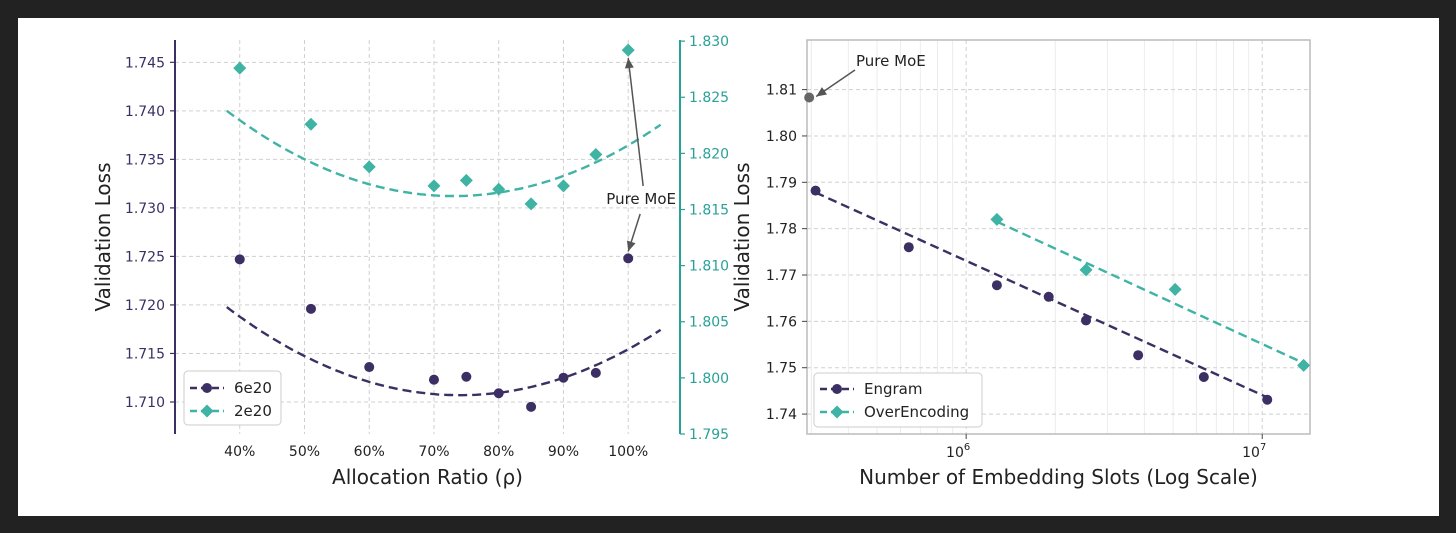 This screenshot has height=533, width=1456. I want to click on left-annotation-arrow-lower-head, so click(631, 246).